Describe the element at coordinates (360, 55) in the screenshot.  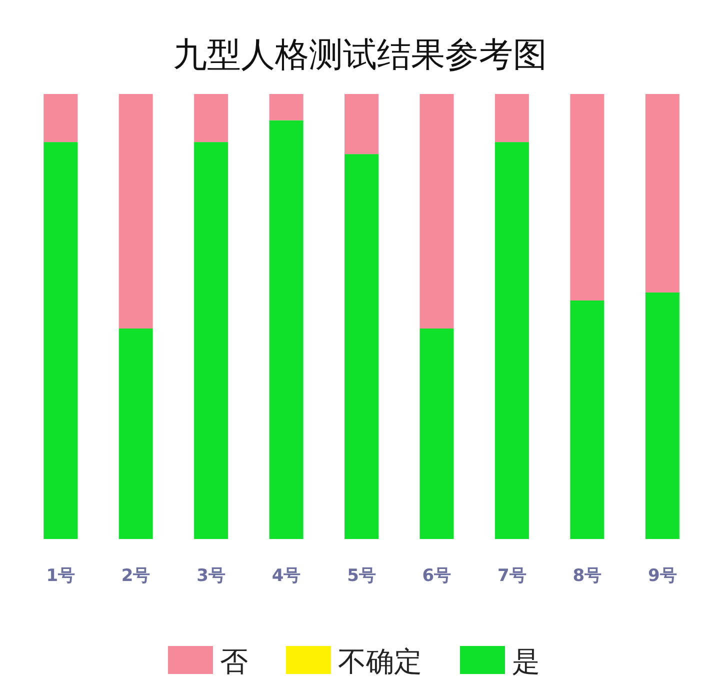
I see `chart-title: 九型人格测试结果参考图` at that location.